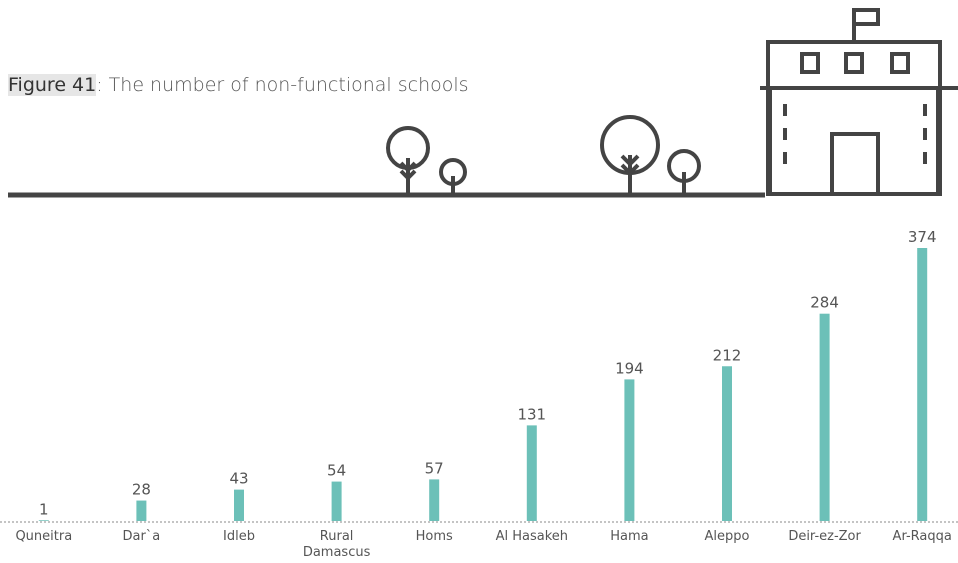 The height and width of the screenshot is (563, 958). Describe the element at coordinates (238, 479) in the screenshot. I see `value-label: 43` at that location.